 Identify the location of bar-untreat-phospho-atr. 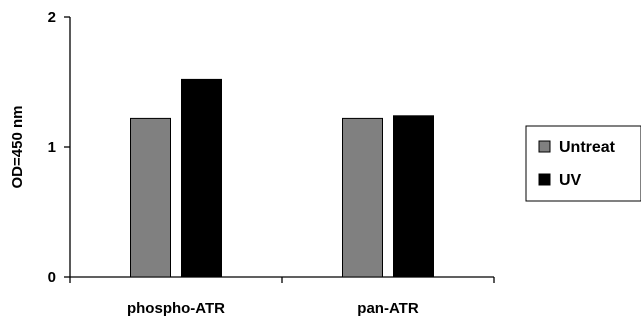
(150, 197).